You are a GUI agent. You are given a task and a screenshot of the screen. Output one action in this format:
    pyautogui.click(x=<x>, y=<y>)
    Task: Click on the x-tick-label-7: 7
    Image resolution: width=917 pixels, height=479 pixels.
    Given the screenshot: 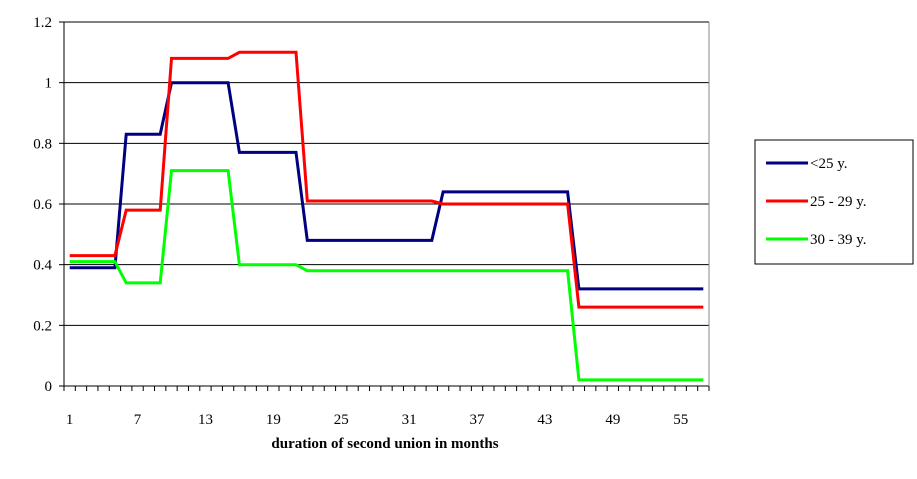 What is the action you would take?
    pyautogui.click(x=138, y=420)
    